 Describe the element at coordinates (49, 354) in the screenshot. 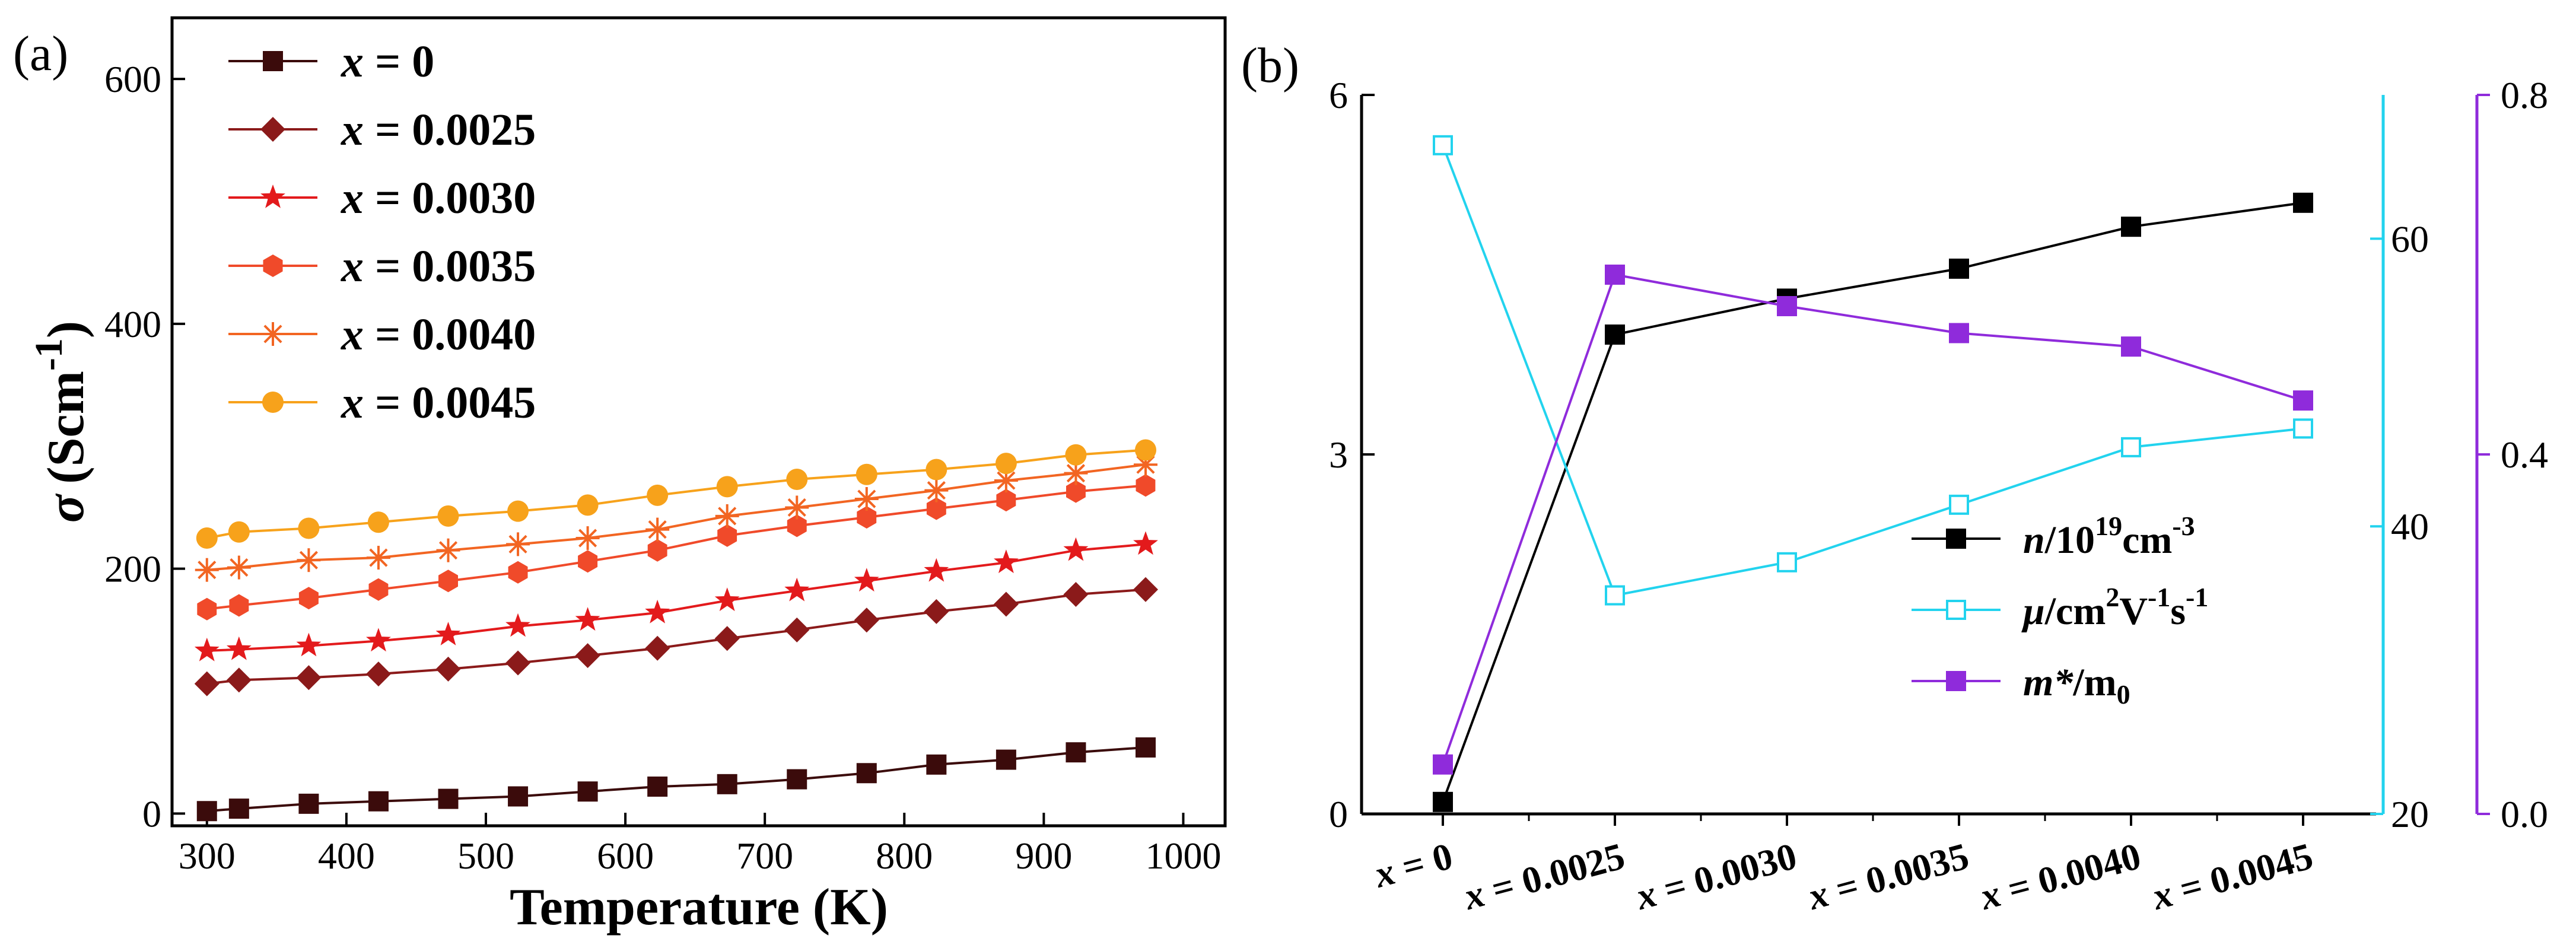

I see `y-label-exponent: -1` at that location.